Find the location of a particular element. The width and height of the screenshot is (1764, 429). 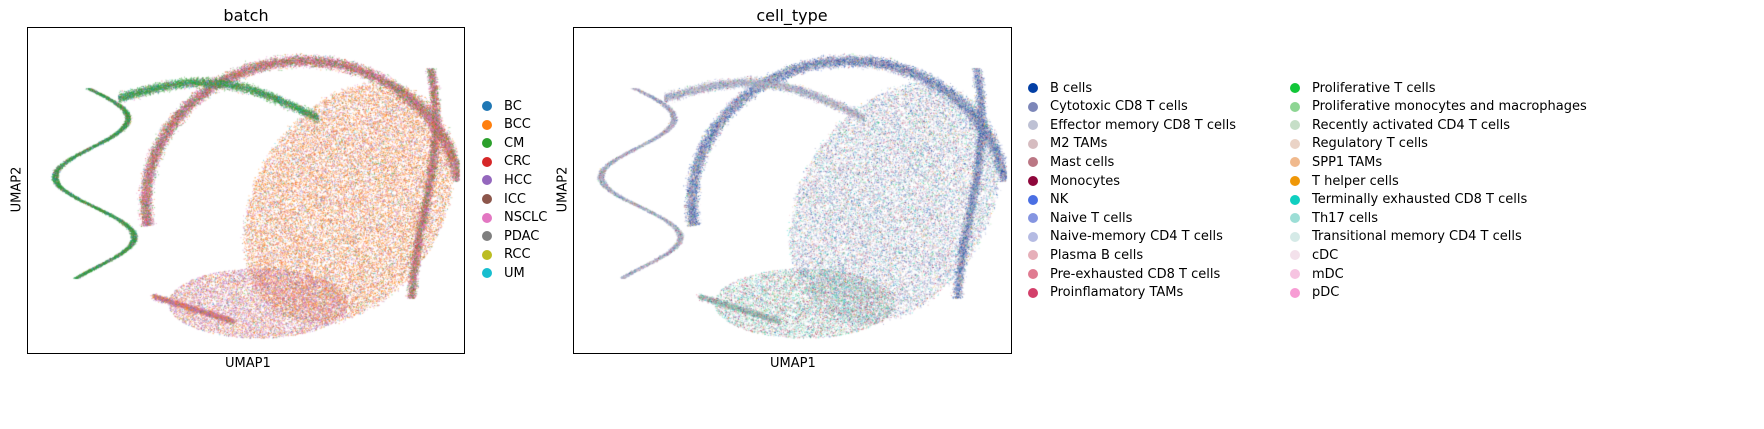

legend-label: SPP1 TAMs is located at coordinates (1347, 162).